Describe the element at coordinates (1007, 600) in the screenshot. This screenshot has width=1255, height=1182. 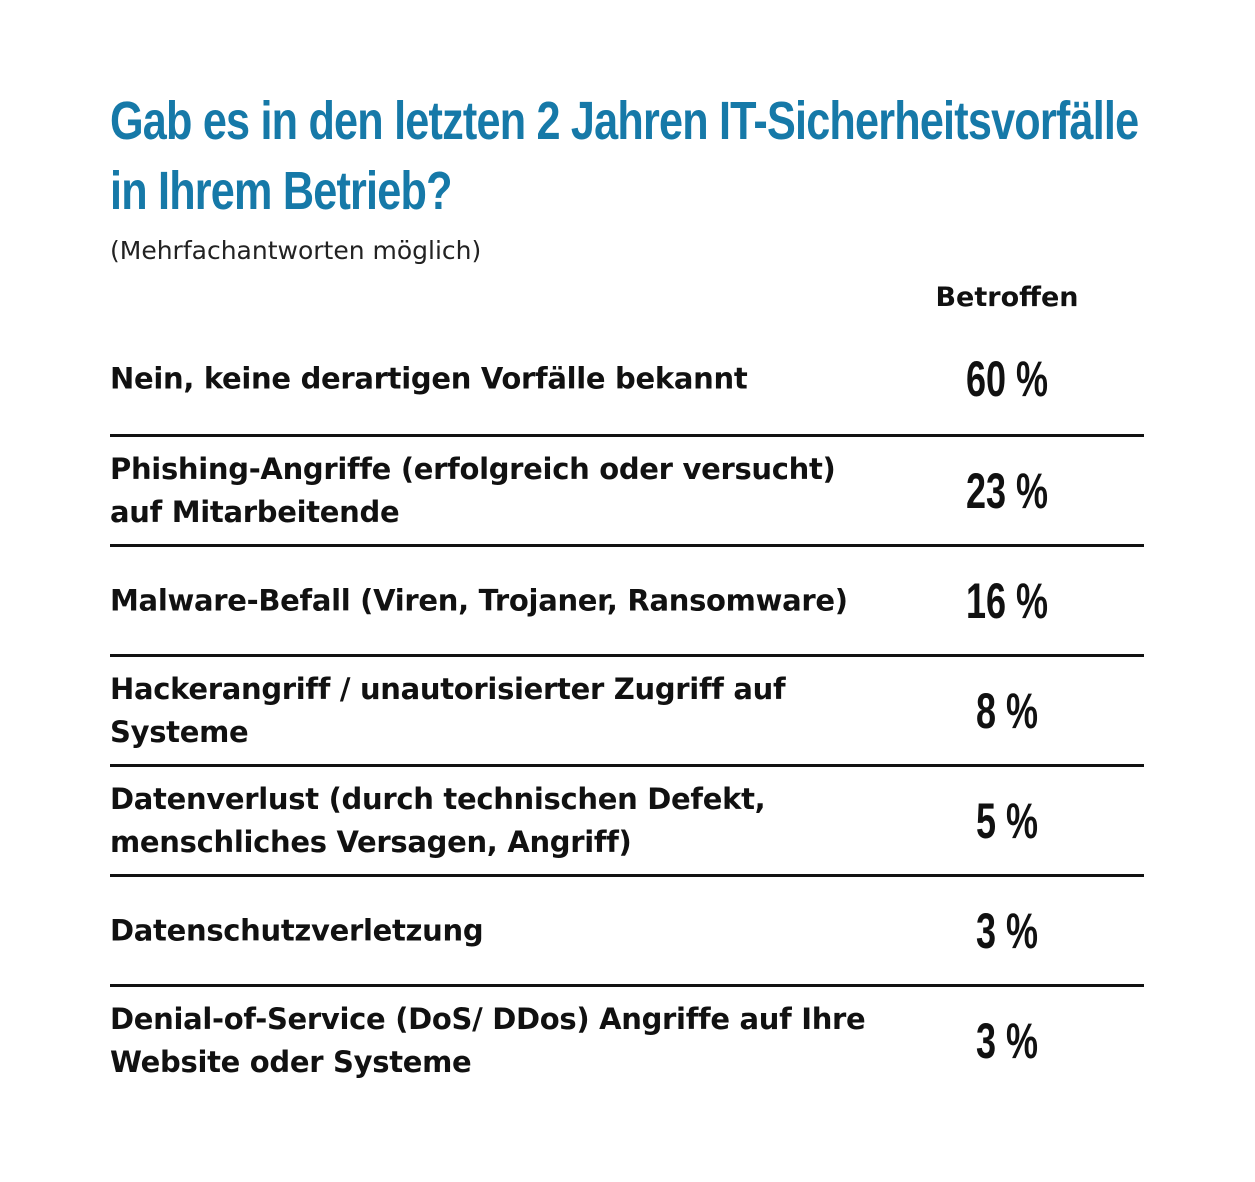
I see `row-value: 16 %` at that location.